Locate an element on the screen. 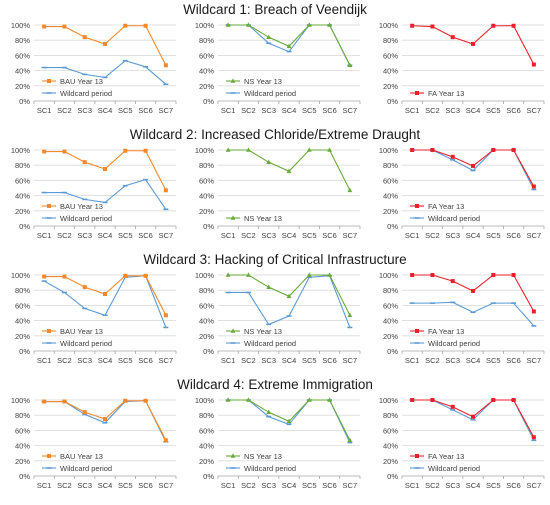 This screenshot has width=550, height=505. x-tick-label: SC4 is located at coordinates (105, 485).